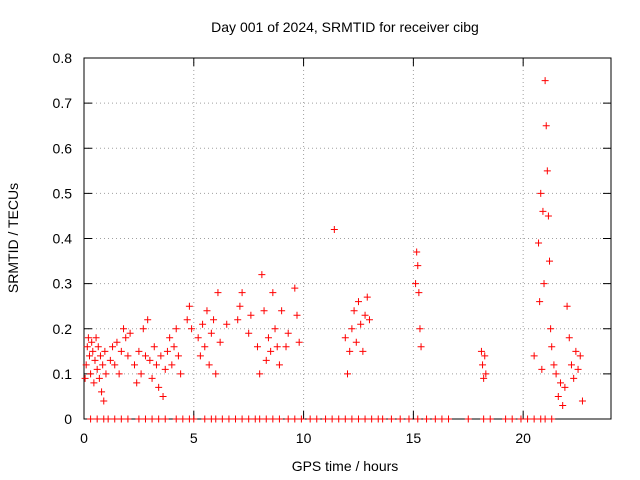 The height and width of the screenshot is (480, 640). What do you see at coordinates (523, 438) in the screenshot?
I see `x-tick-label: 20` at bounding box center [523, 438].